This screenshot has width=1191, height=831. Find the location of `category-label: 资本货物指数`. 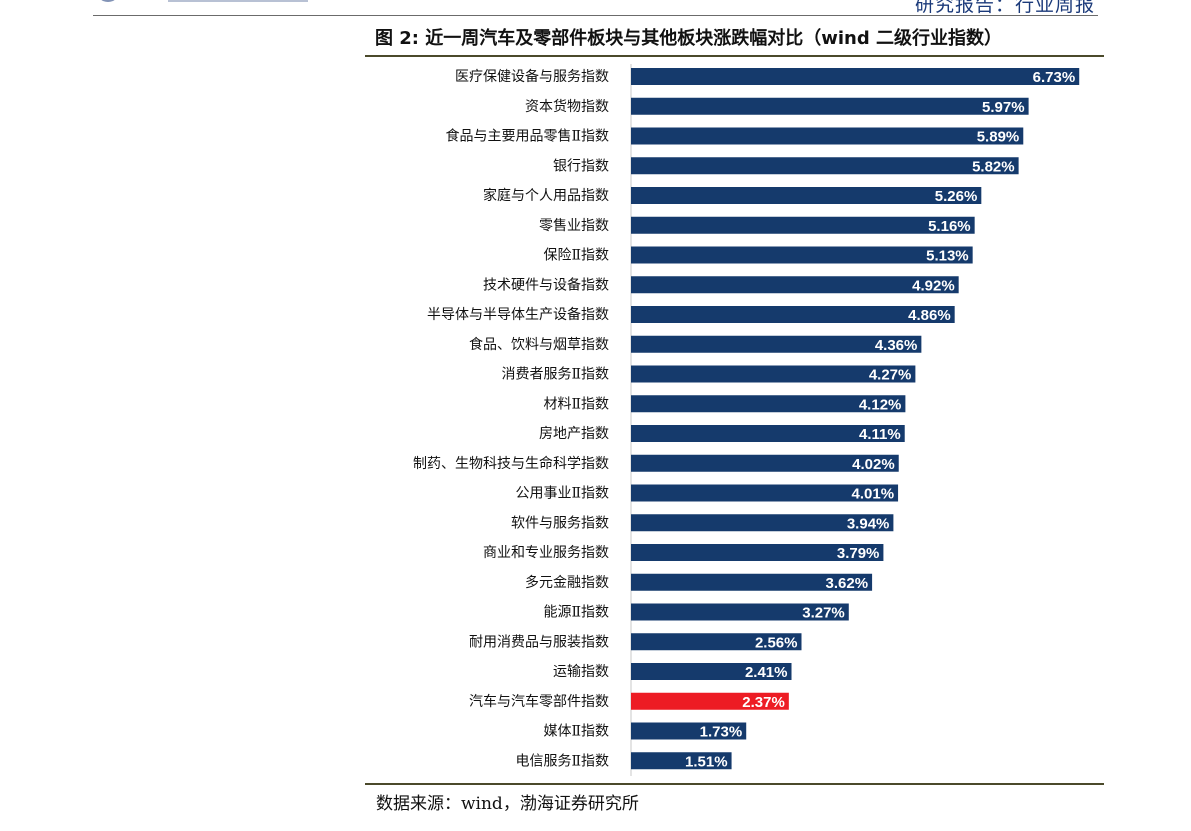

category-label: 资本货物指数 is located at coordinates (567, 106).